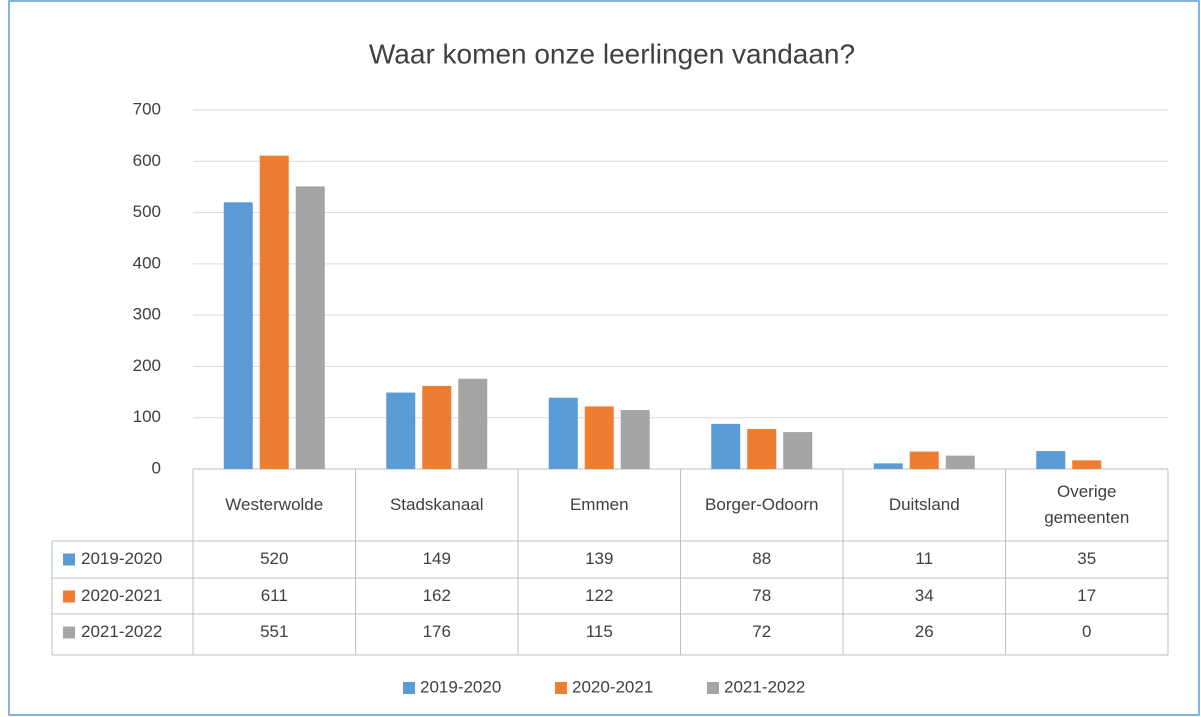  Describe the element at coordinates (761, 631) in the screenshot. I see `table-value: 72` at that location.